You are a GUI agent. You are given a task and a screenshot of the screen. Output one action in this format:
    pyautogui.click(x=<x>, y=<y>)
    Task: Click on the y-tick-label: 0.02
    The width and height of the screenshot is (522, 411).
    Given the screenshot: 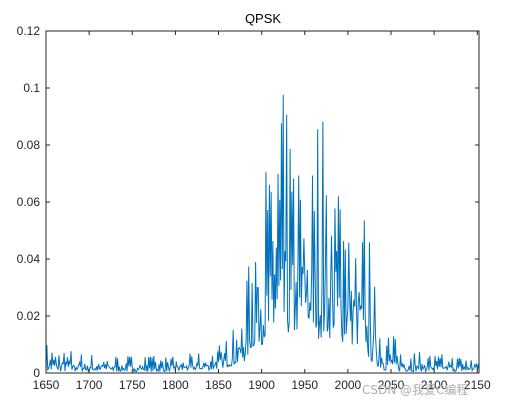 What is the action you would take?
    pyautogui.click(x=29, y=316)
    